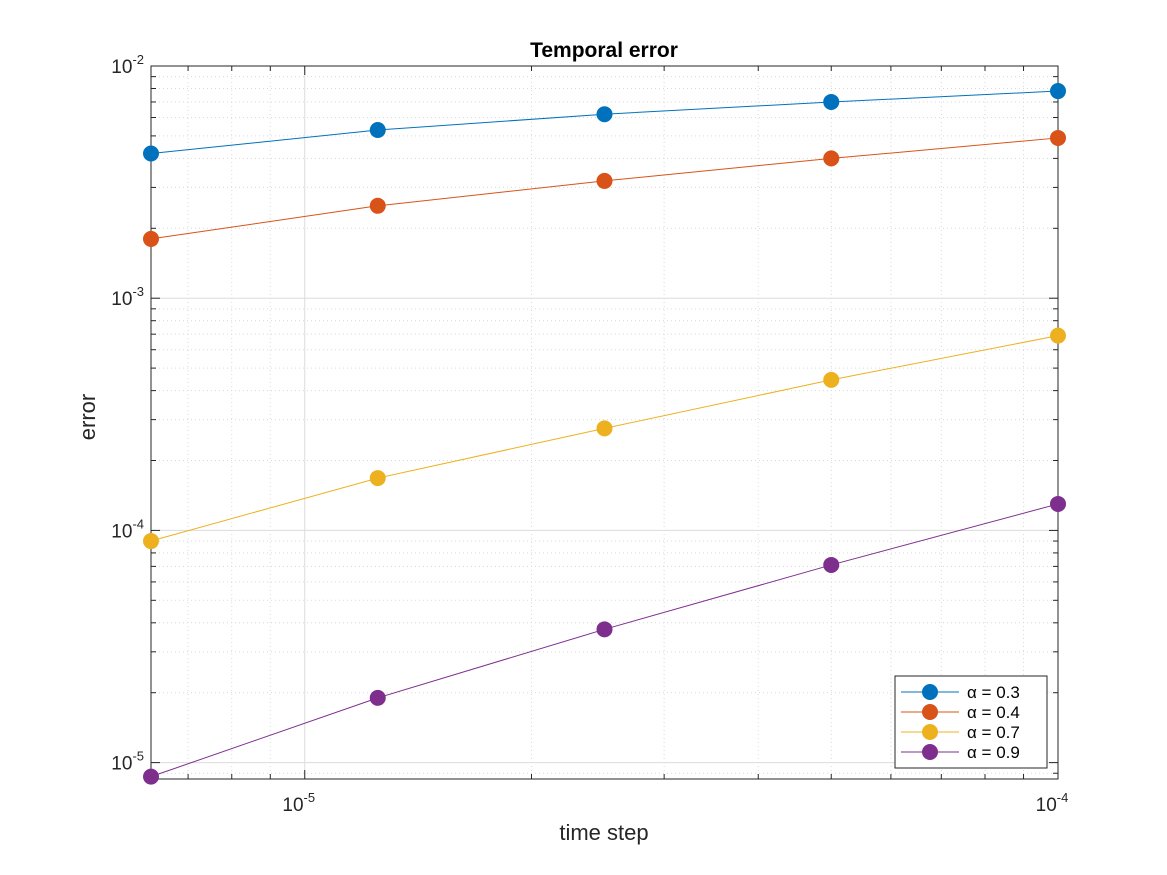  Describe the element at coordinates (960, 712) in the screenshot. I see `legend-item: α = 0.4` at that location.